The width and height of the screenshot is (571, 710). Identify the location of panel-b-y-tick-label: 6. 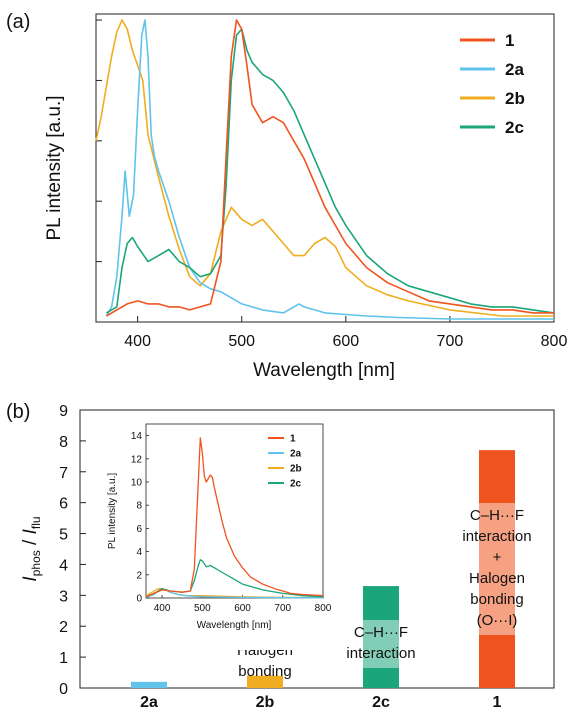
(63, 504).